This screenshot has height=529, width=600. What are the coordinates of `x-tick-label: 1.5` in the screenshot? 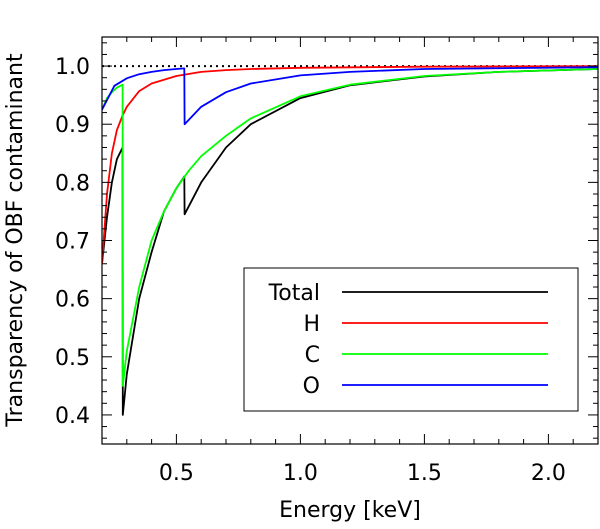 It's located at (424, 473).